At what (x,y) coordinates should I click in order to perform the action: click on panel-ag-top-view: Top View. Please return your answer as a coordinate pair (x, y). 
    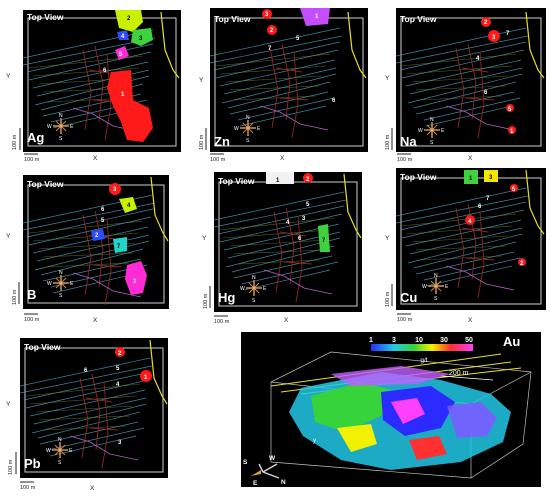
    Looking at the image, I should click on (45, 17).